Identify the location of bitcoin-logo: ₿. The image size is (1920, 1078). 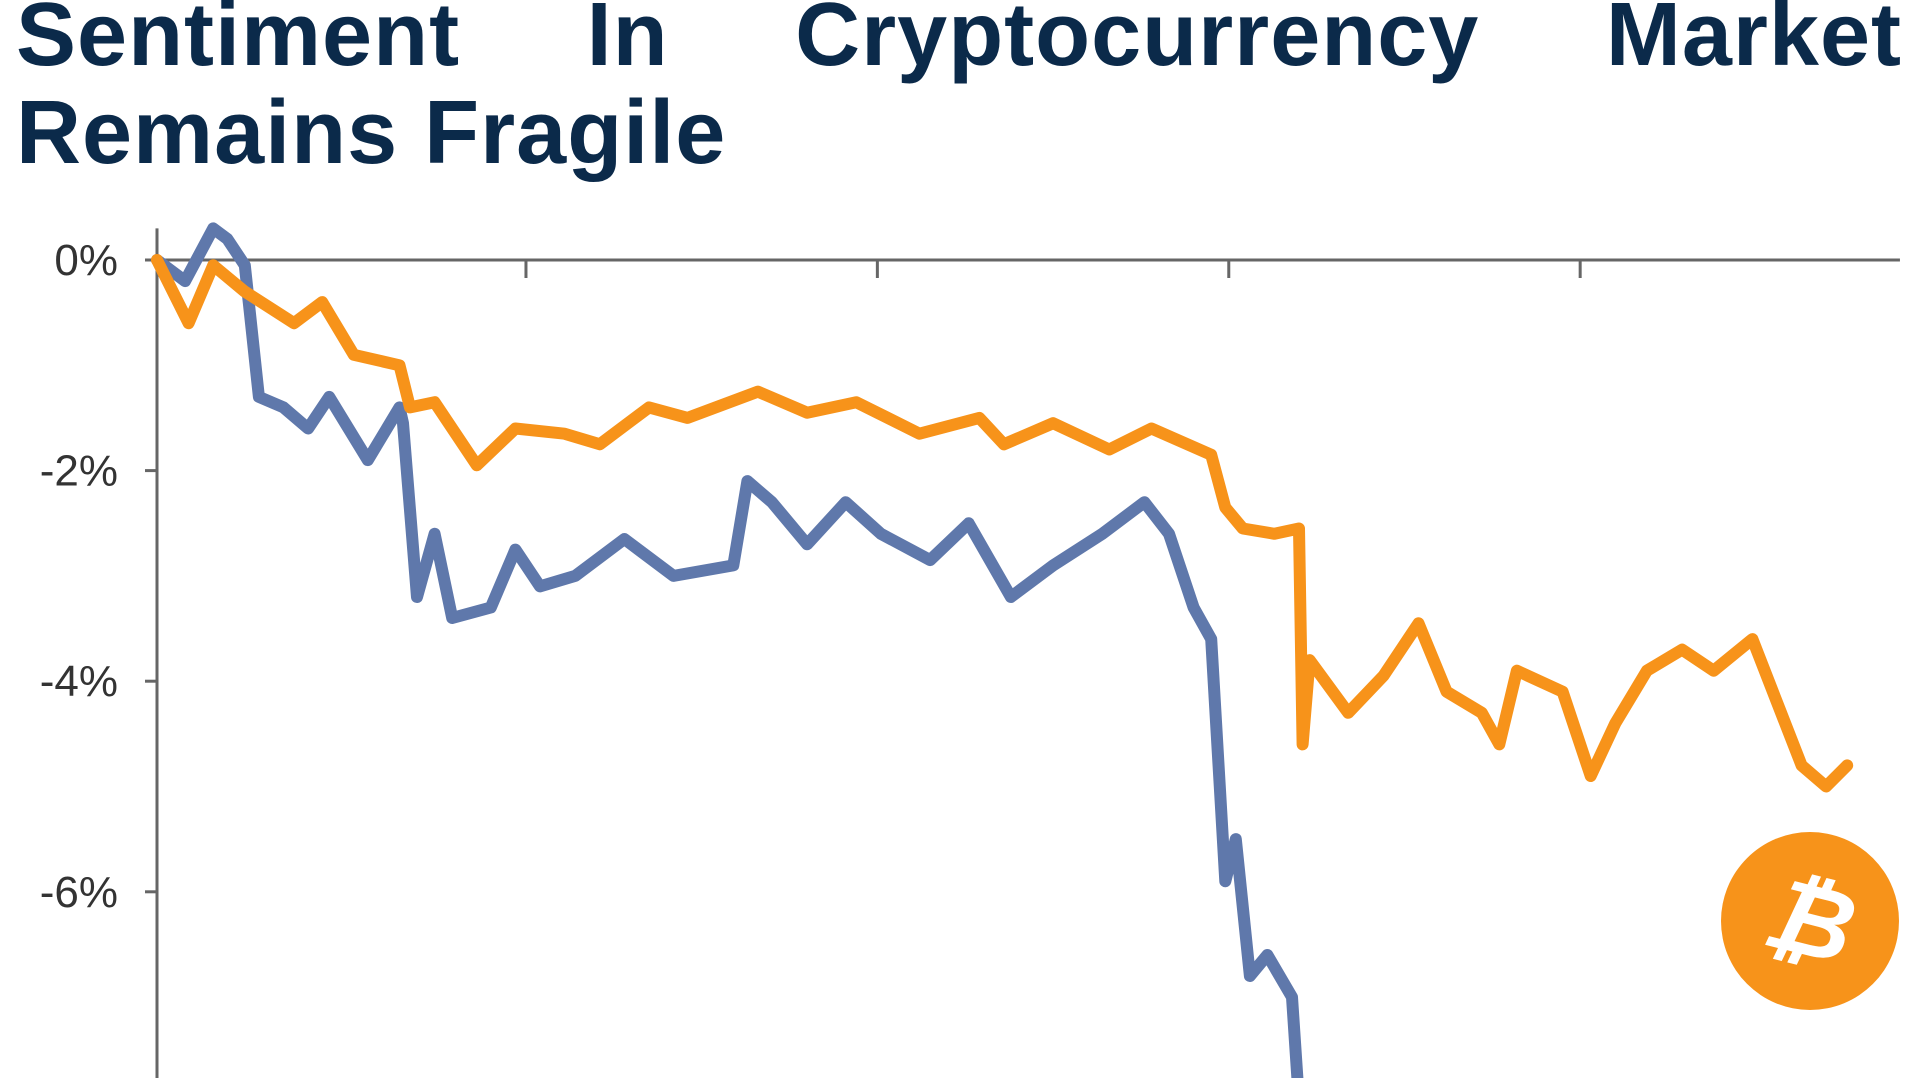
(1810, 921).